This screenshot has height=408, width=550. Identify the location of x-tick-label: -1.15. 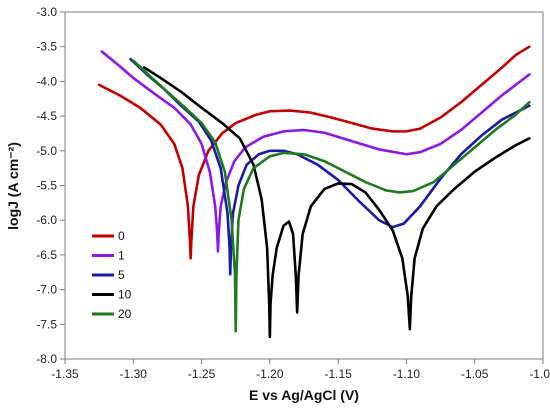
(338, 374).